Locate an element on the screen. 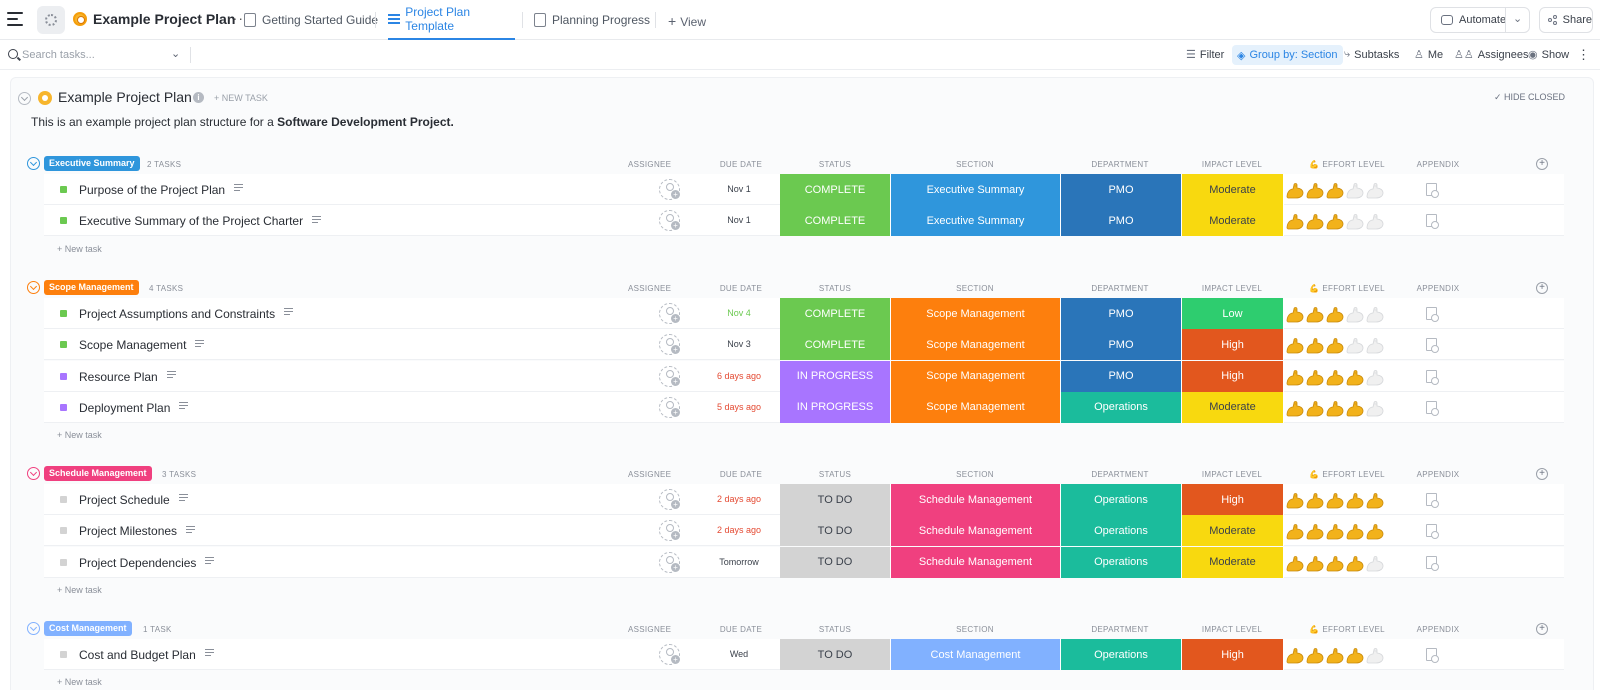 This screenshot has width=1600, height=690. column-header-effort-level: 💪 EFFORT LEVEL is located at coordinates (1347, 629).